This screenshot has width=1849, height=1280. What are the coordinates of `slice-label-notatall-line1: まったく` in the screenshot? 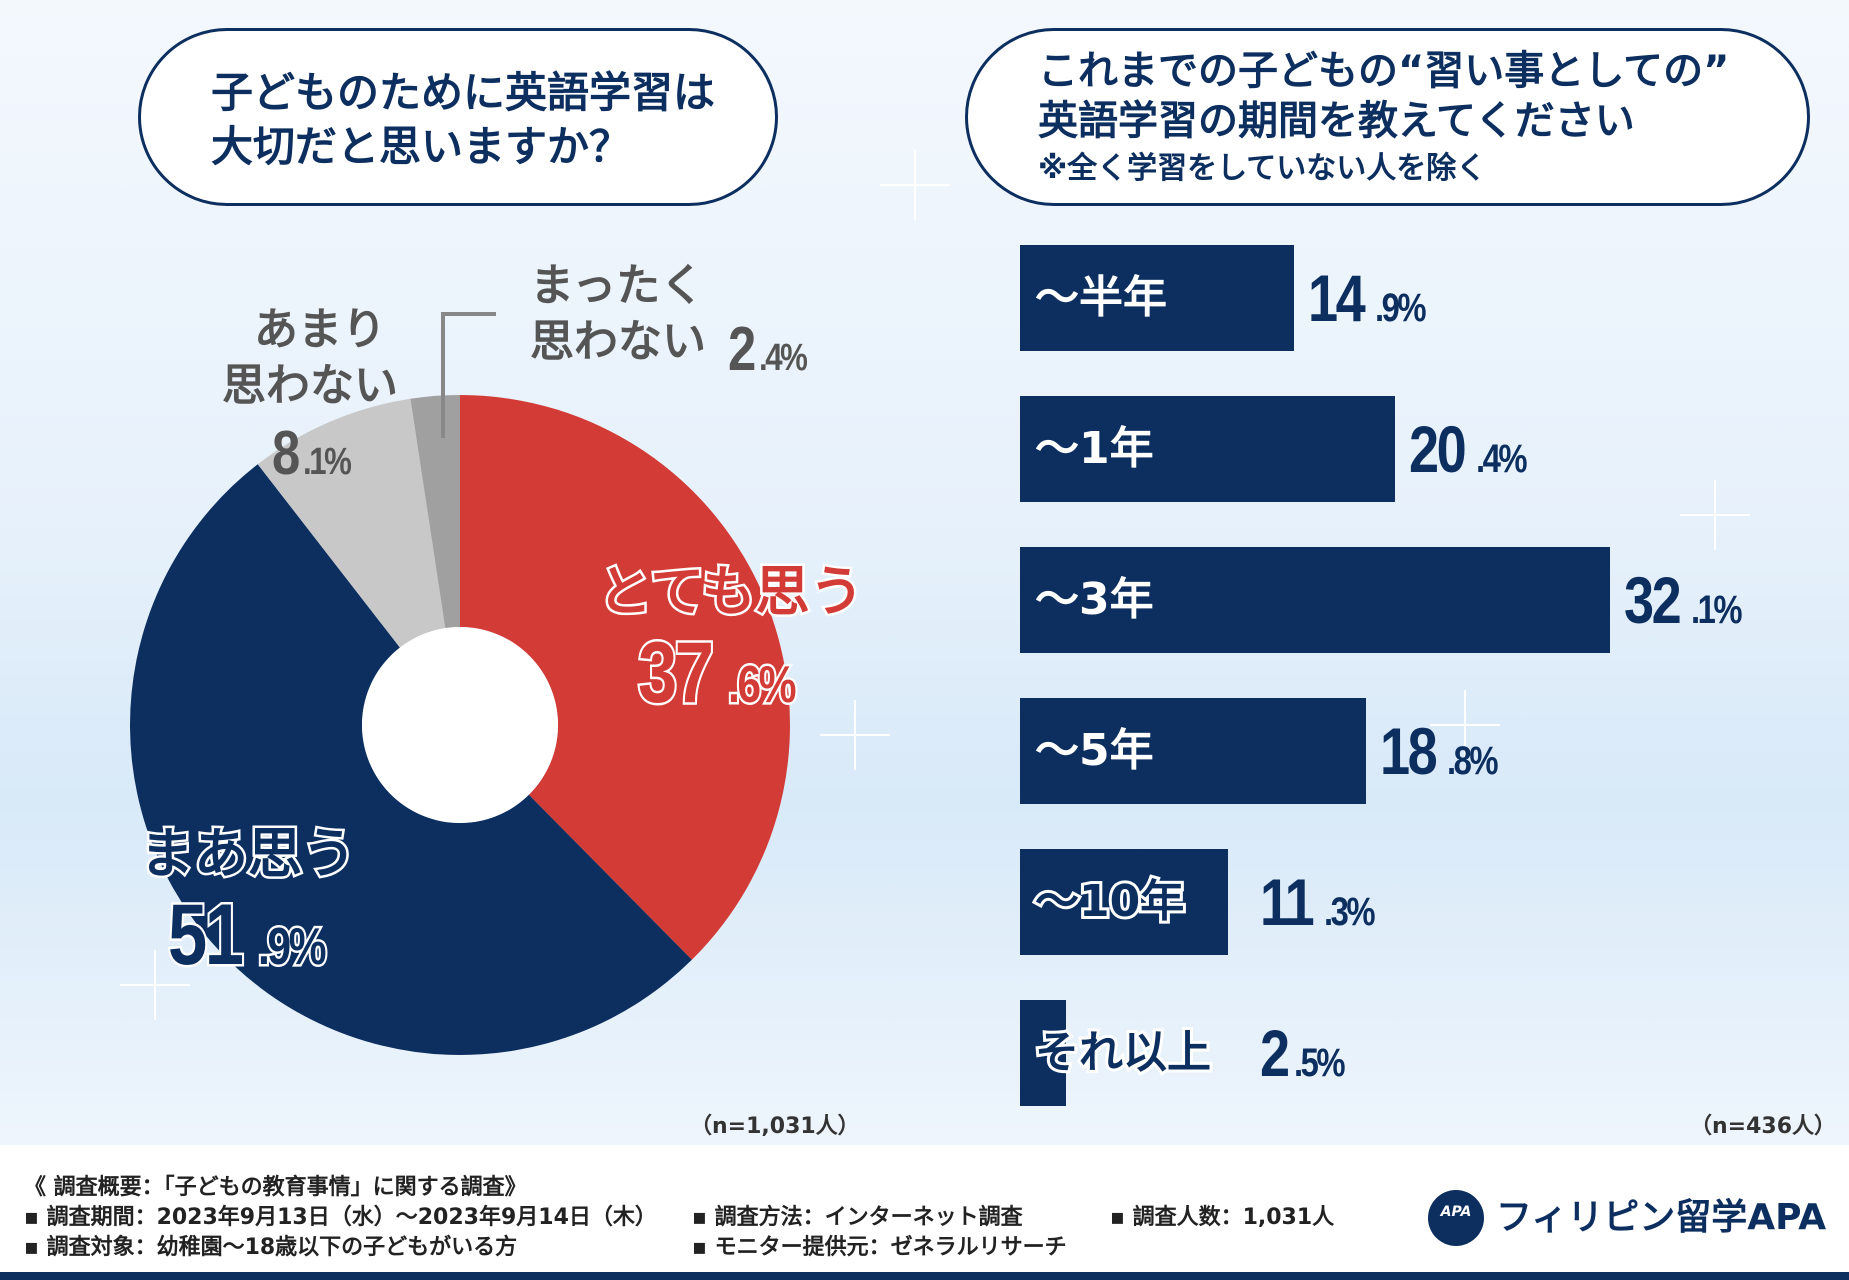 It's located at (617, 285).